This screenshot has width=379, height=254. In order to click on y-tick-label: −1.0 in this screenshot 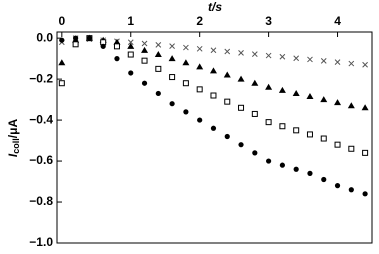, I will do `click(41, 242)`.